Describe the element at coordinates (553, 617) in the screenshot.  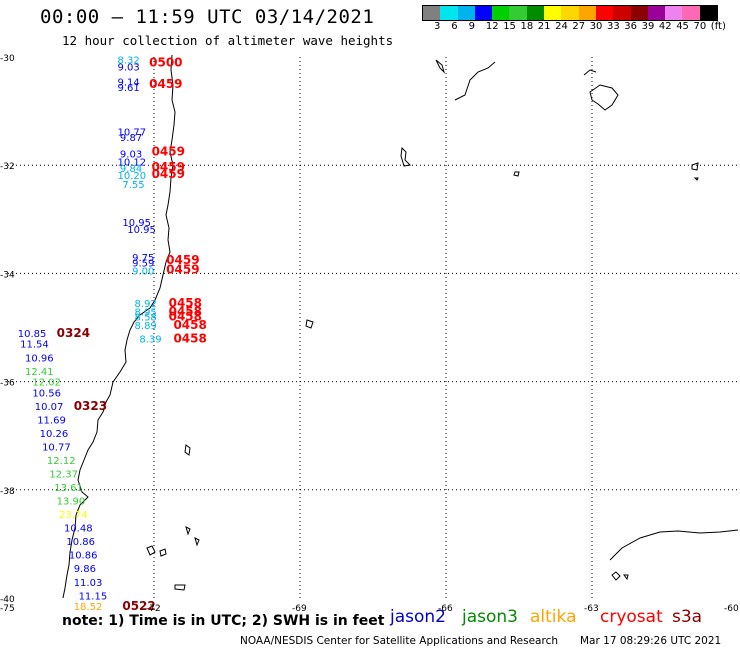
I see `satellite-altika: altika` at that location.